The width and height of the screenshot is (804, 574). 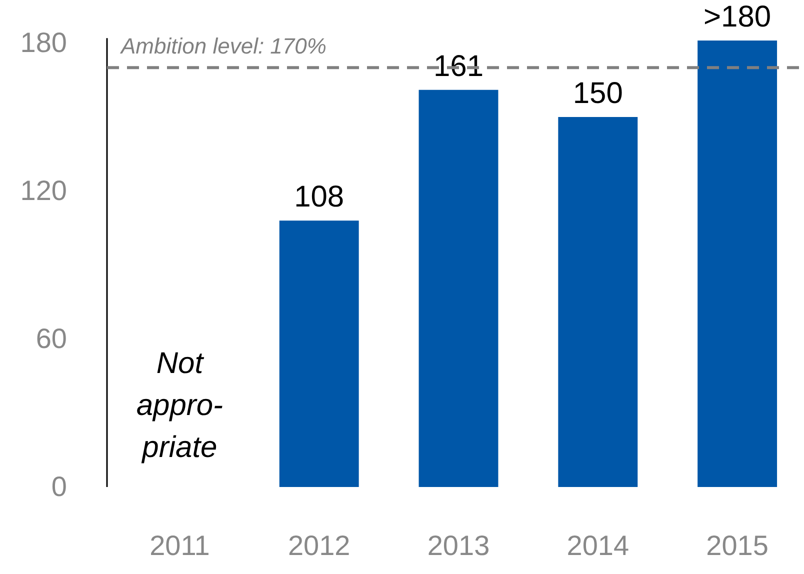 I want to click on data-label: 150, so click(x=597, y=93).